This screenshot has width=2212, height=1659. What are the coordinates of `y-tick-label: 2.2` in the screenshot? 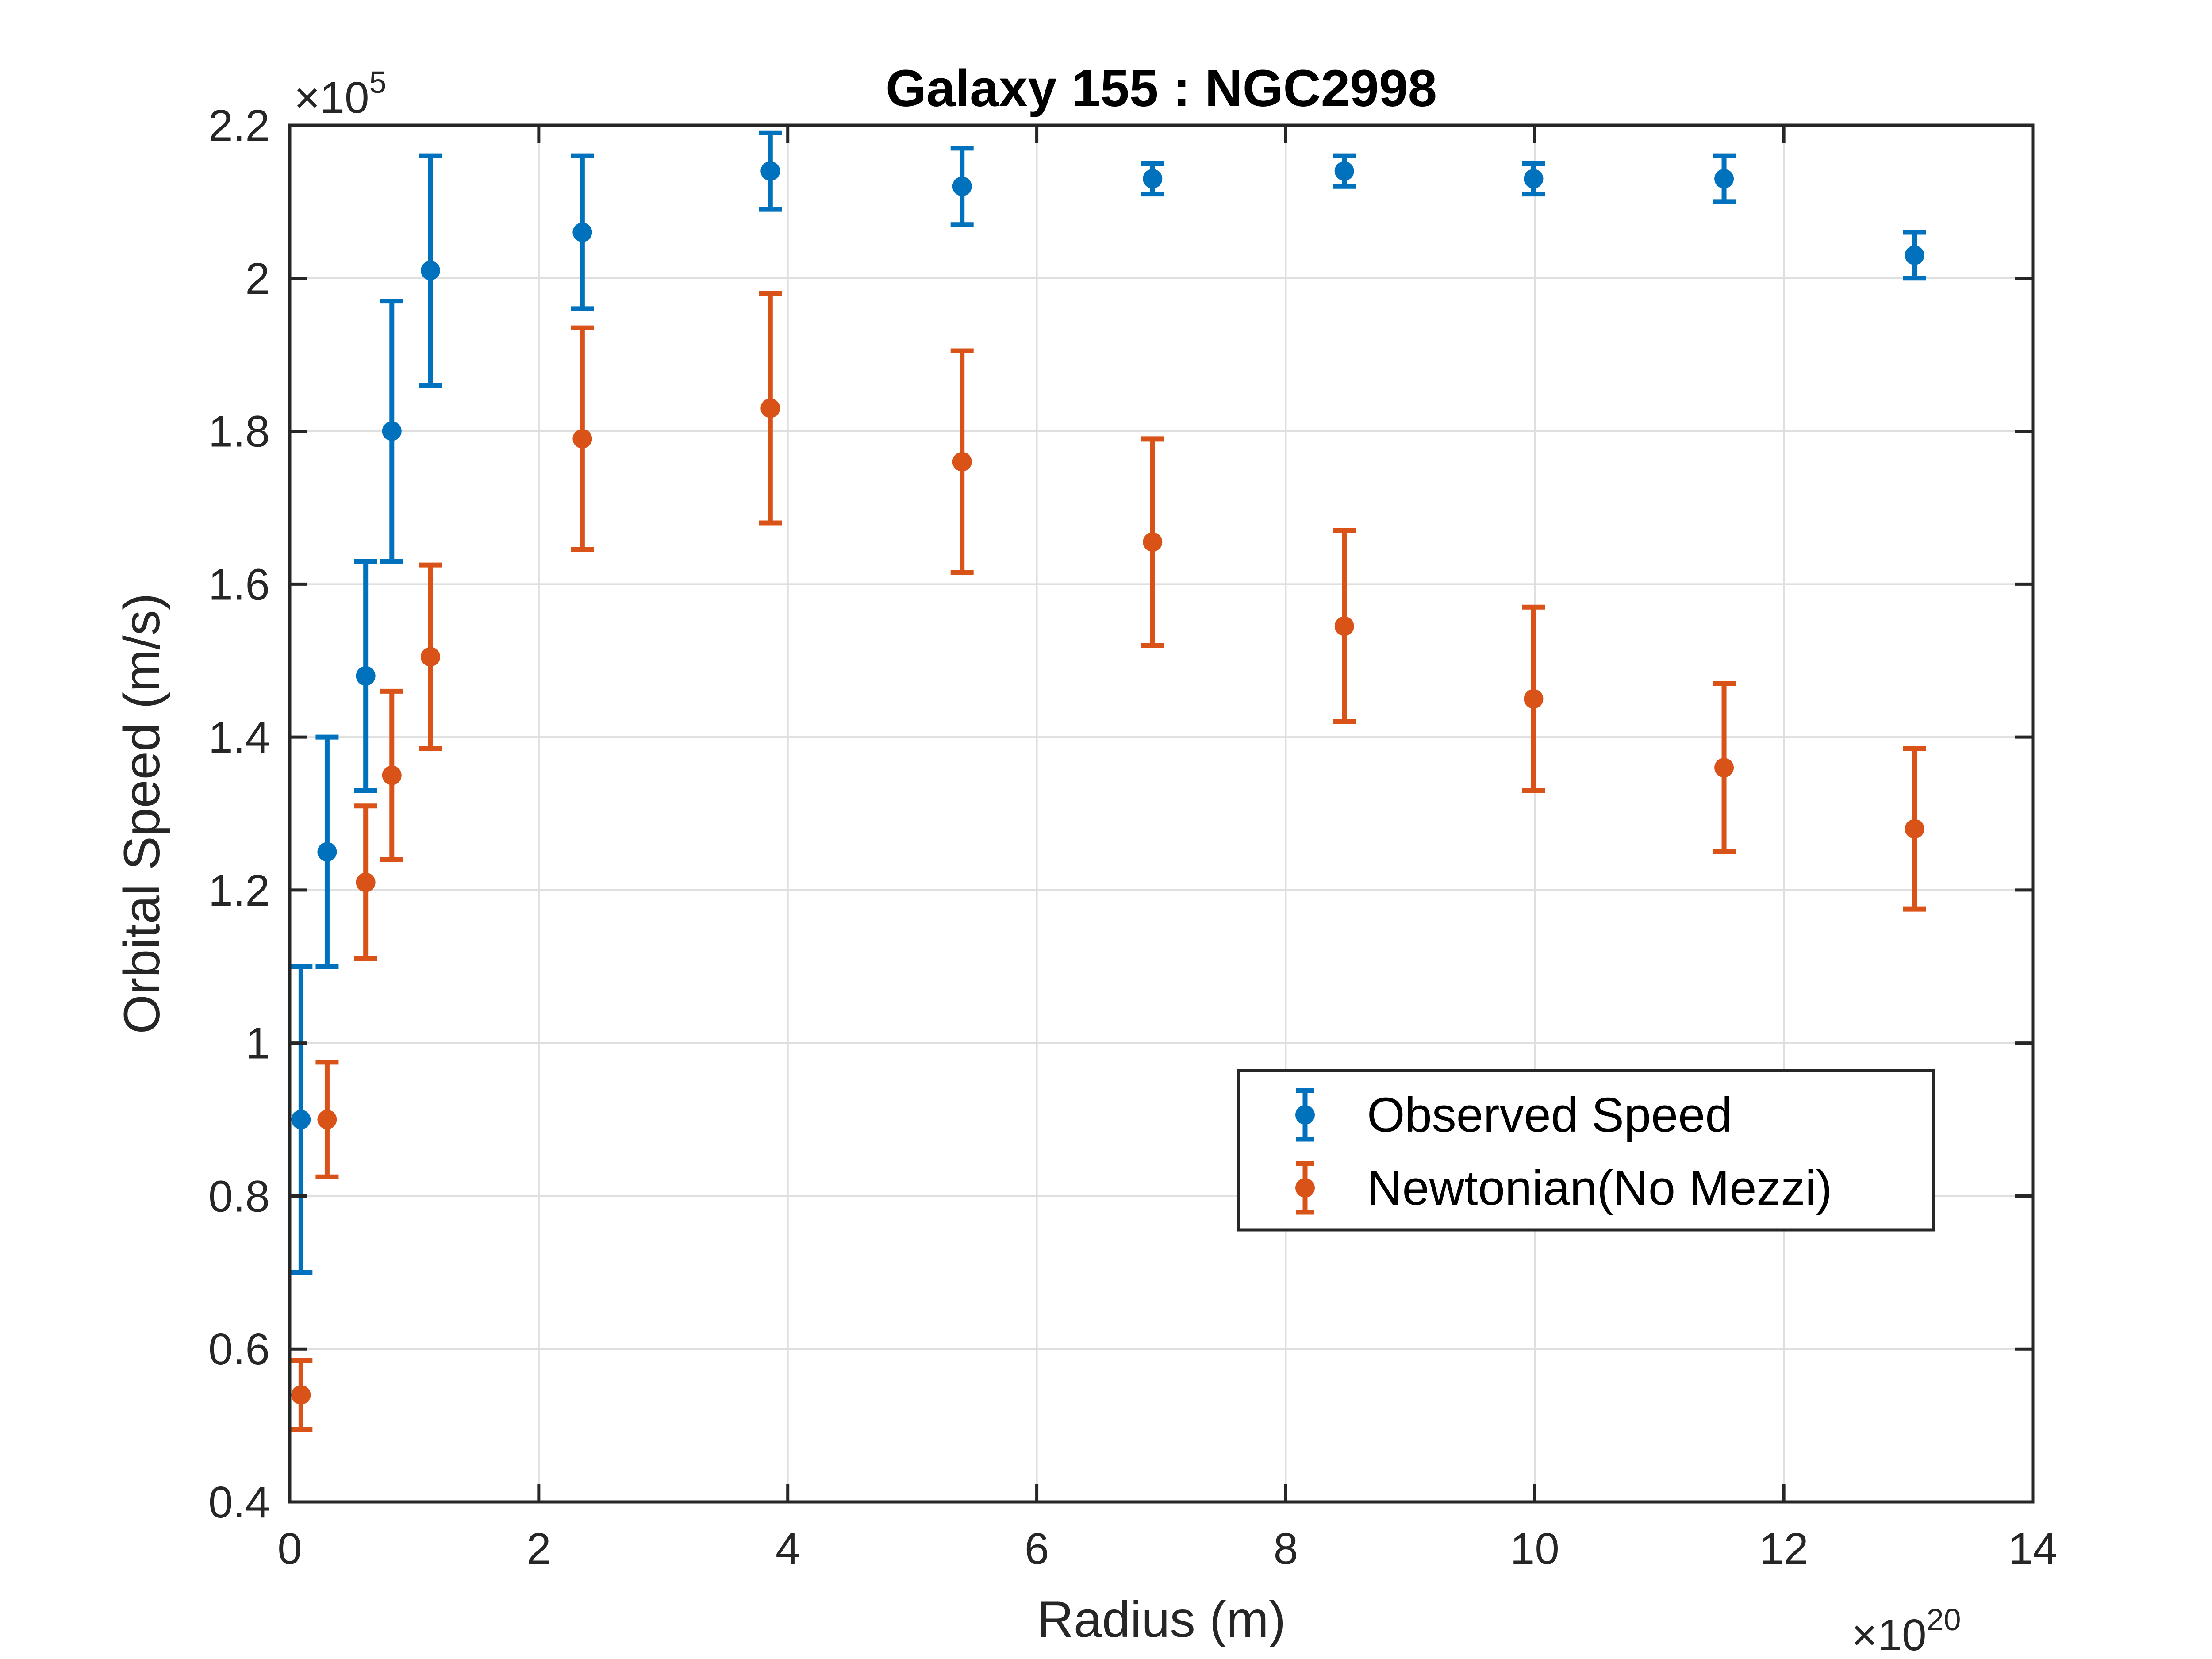 It's located at (239, 126).